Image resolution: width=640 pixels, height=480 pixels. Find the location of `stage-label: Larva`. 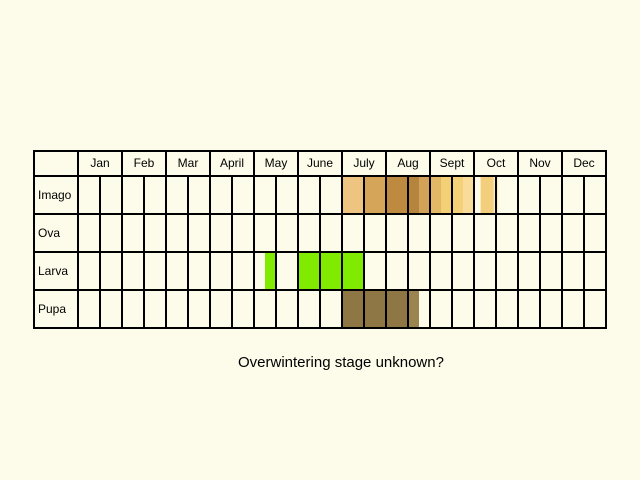

stage-label: Larva is located at coordinates (53, 271).